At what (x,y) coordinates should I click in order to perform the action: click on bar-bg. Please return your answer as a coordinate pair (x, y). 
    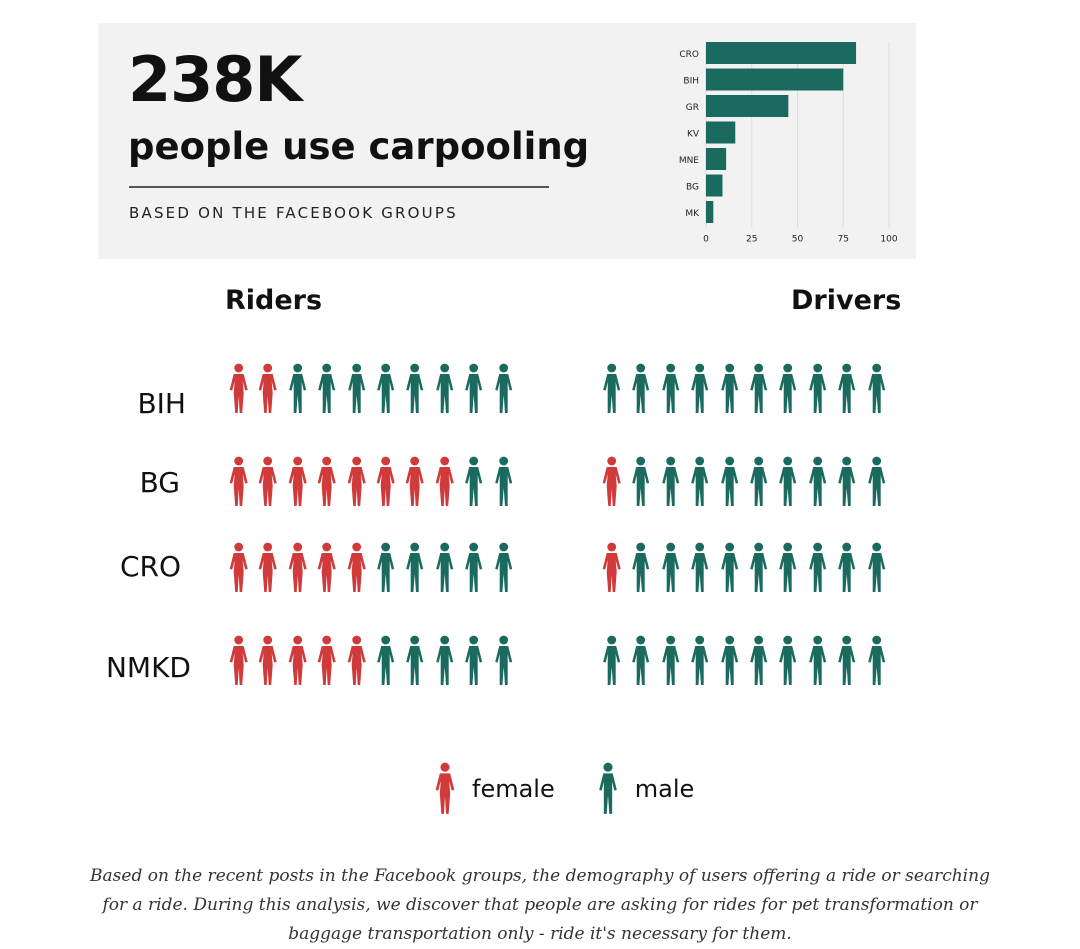
    Looking at the image, I should click on (714, 185).